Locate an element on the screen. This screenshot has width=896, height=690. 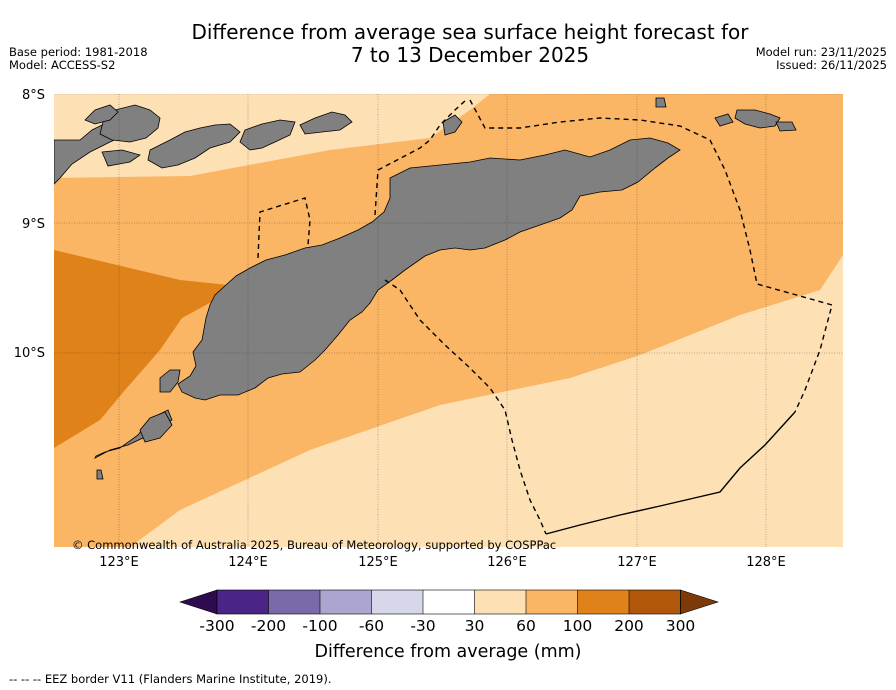
pantar-island is located at coordinates (326, 123).